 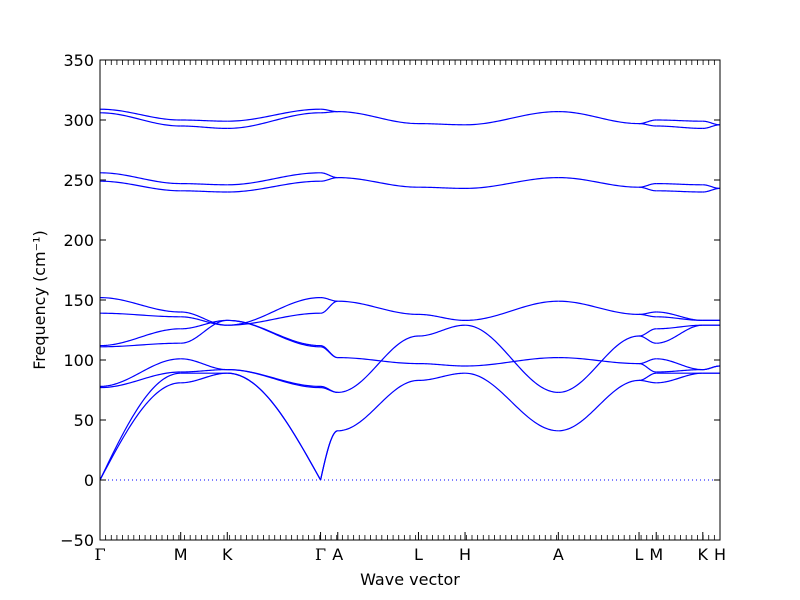 What do you see at coordinates (89, 480) in the screenshot?
I see `y-tick-label: 0` at bounding box center [89, 480].